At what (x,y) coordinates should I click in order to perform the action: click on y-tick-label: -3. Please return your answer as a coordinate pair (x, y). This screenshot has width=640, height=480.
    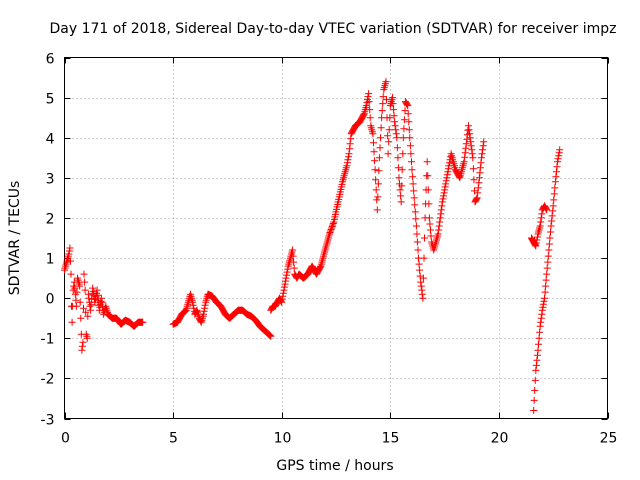
    Looking at the image, I should click on (48, 421).